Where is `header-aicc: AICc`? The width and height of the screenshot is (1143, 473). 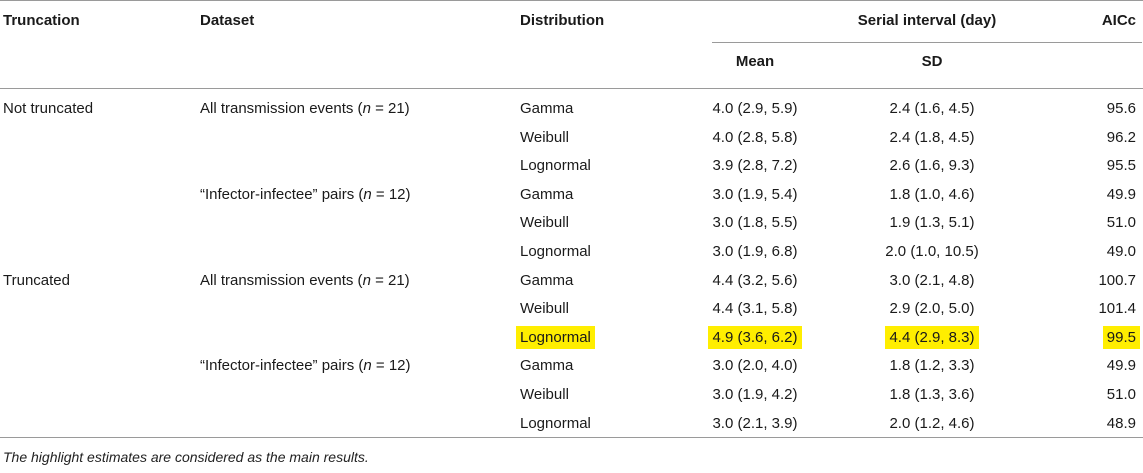
header-aicc: AICc is located at coordinates (1118, 20).